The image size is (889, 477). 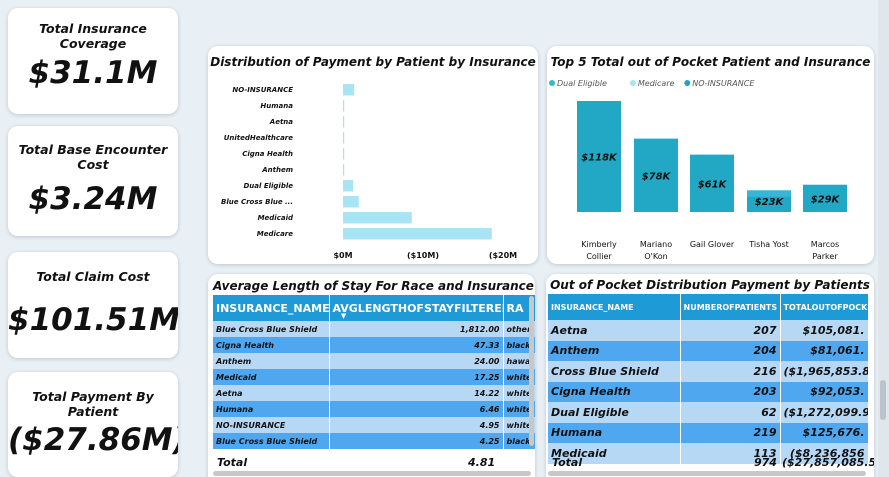 I want to click on table-cell: ($1,965,853.8, so click(x=824, y=371).